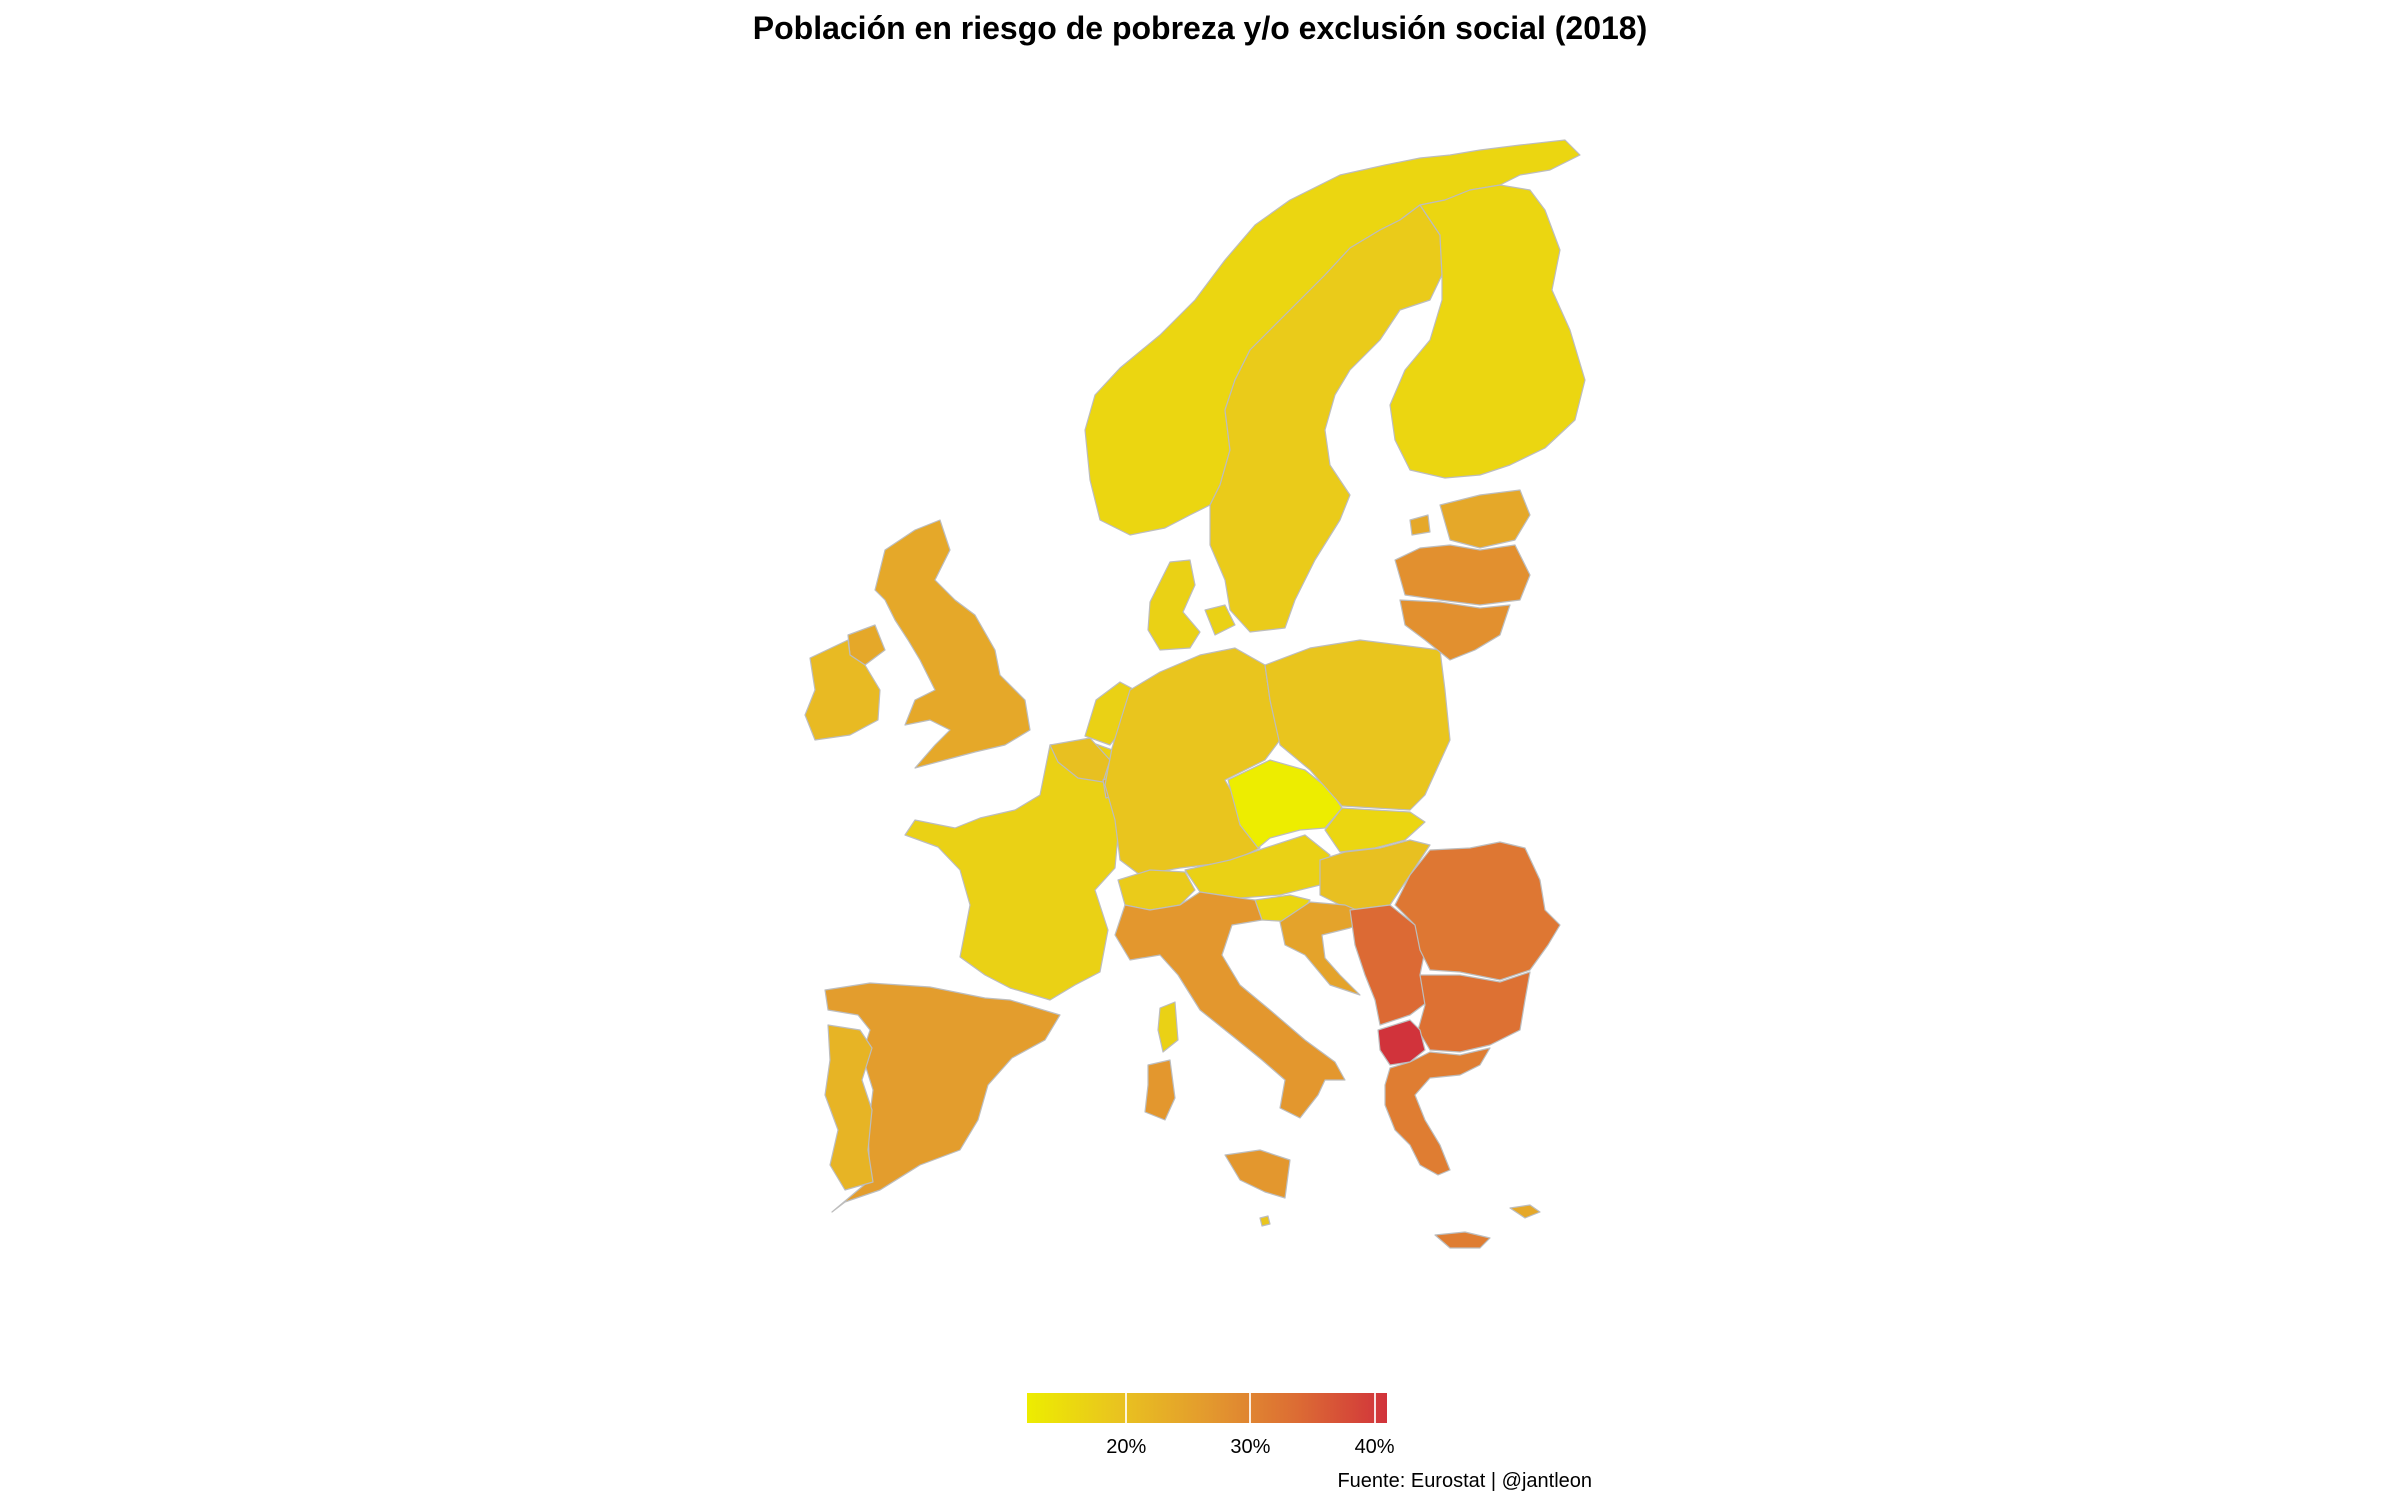  What do you see at coordinates (1327, 948) in the screenshot?
I see `region-HR` at bounding box center [1327, 948].